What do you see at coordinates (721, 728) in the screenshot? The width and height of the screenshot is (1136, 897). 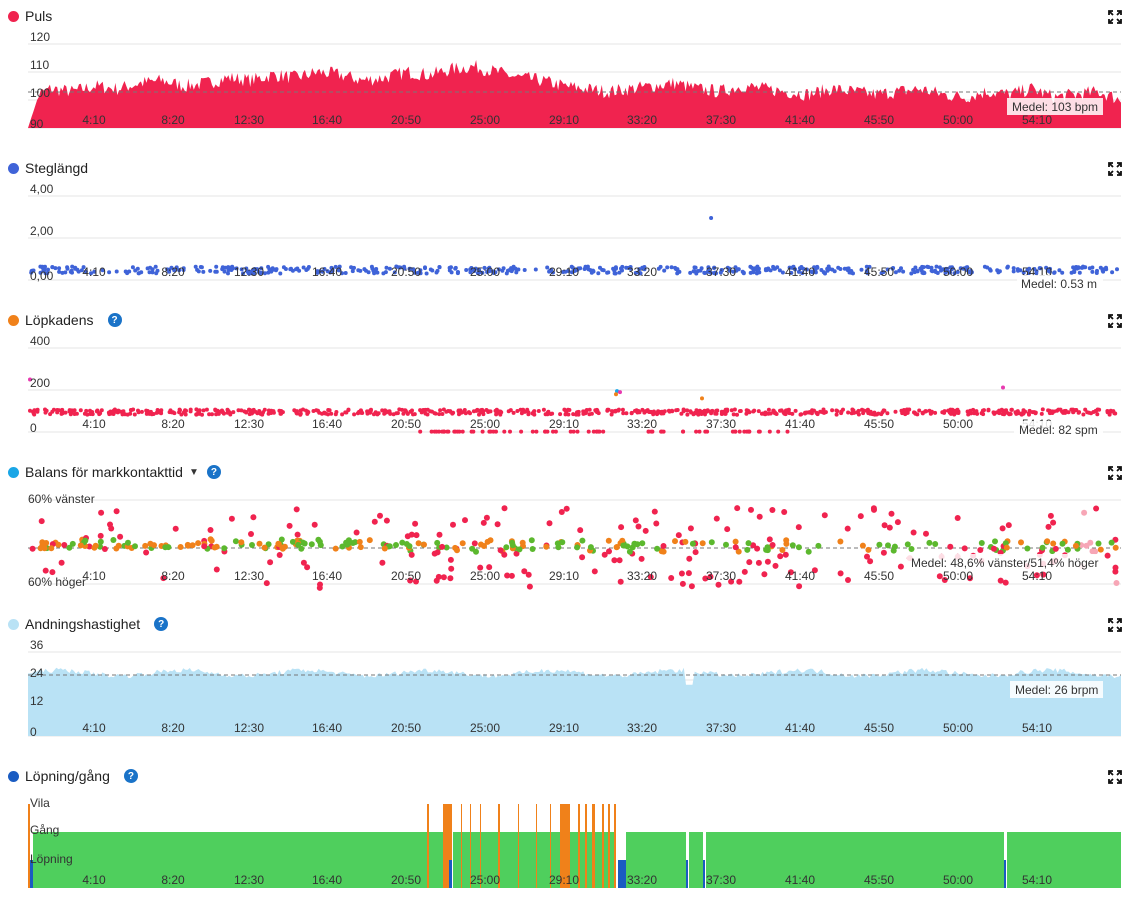 I see `x-tick: 37:30` at bounding box center [721, 728].